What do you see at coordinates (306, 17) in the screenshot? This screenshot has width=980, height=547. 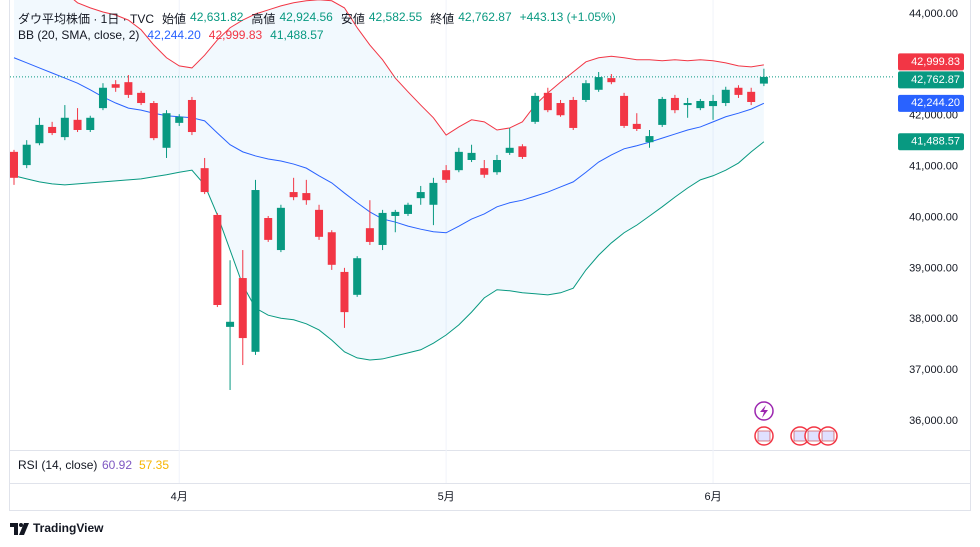 I see `ohlc-value: 42,924.56` at bounding box center [306, 17].